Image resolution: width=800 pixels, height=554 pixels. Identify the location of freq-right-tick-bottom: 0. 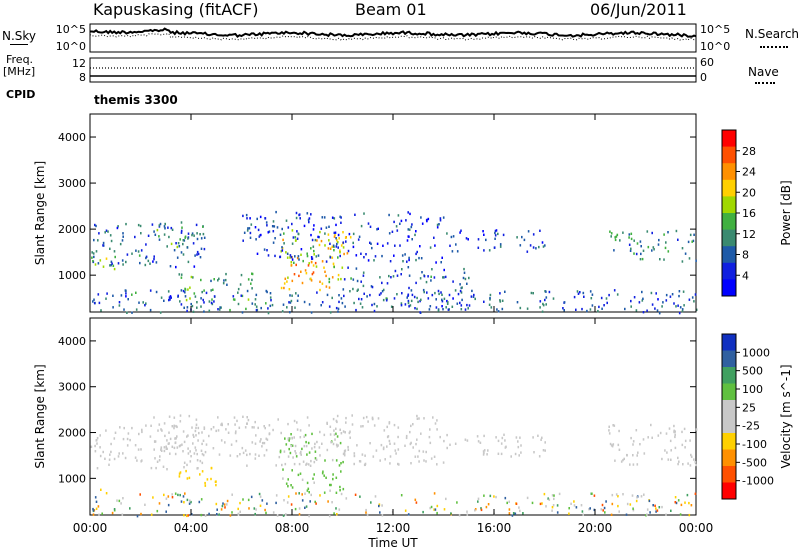
(703, 77).